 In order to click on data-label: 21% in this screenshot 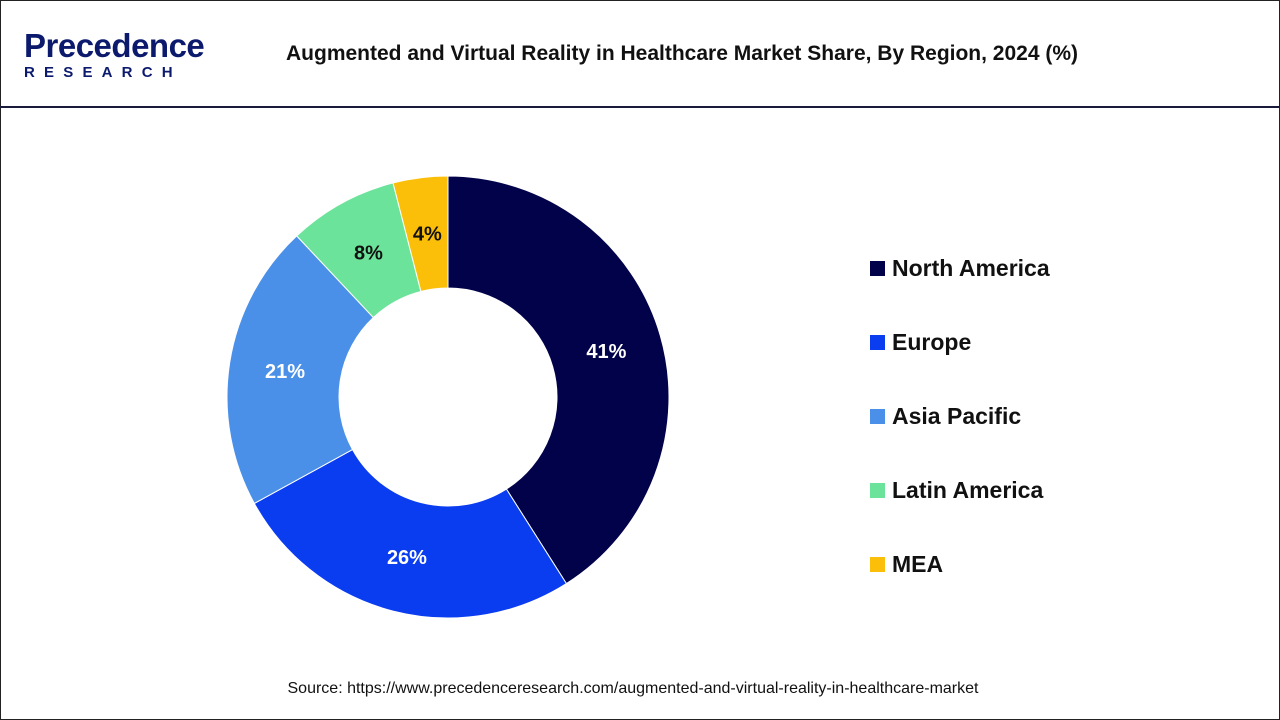, I will do `click(285, 372)`.